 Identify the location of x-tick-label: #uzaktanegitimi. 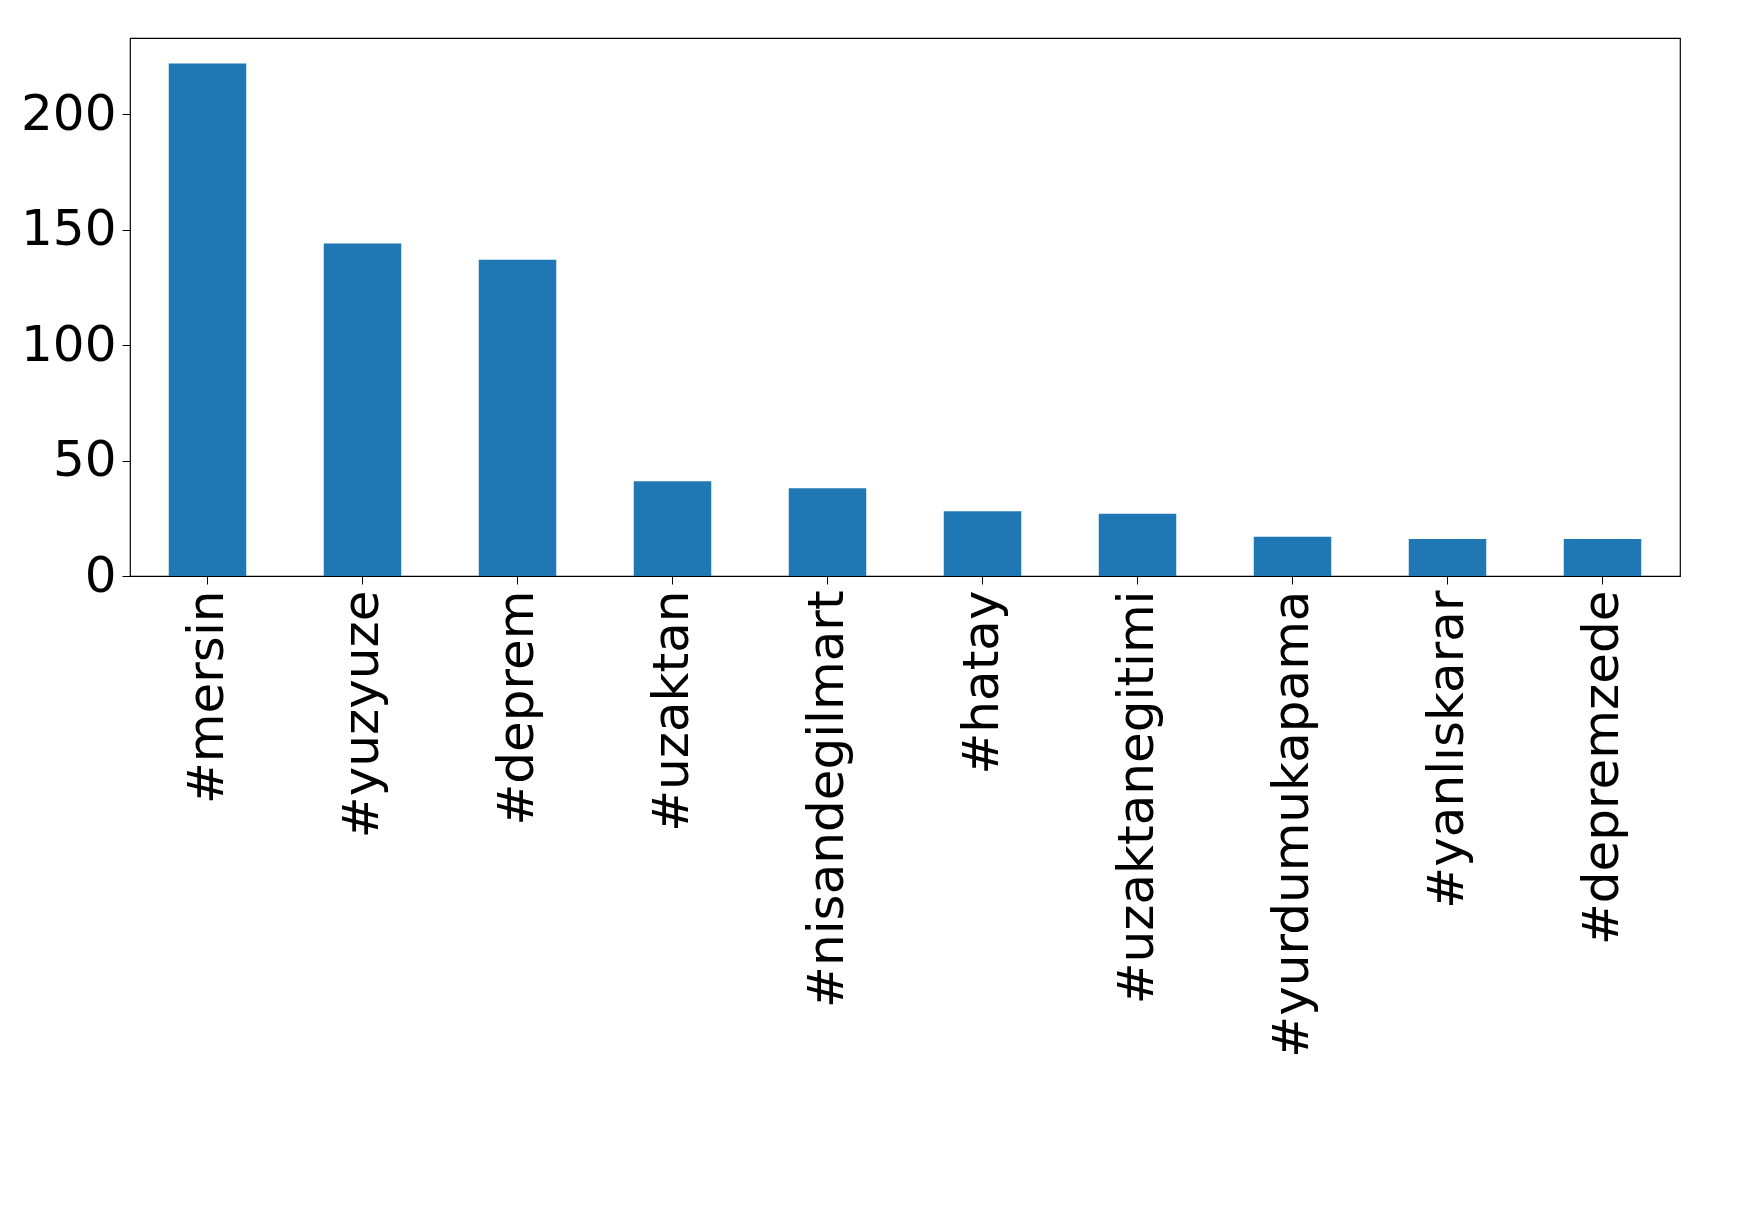
(1135, 797).